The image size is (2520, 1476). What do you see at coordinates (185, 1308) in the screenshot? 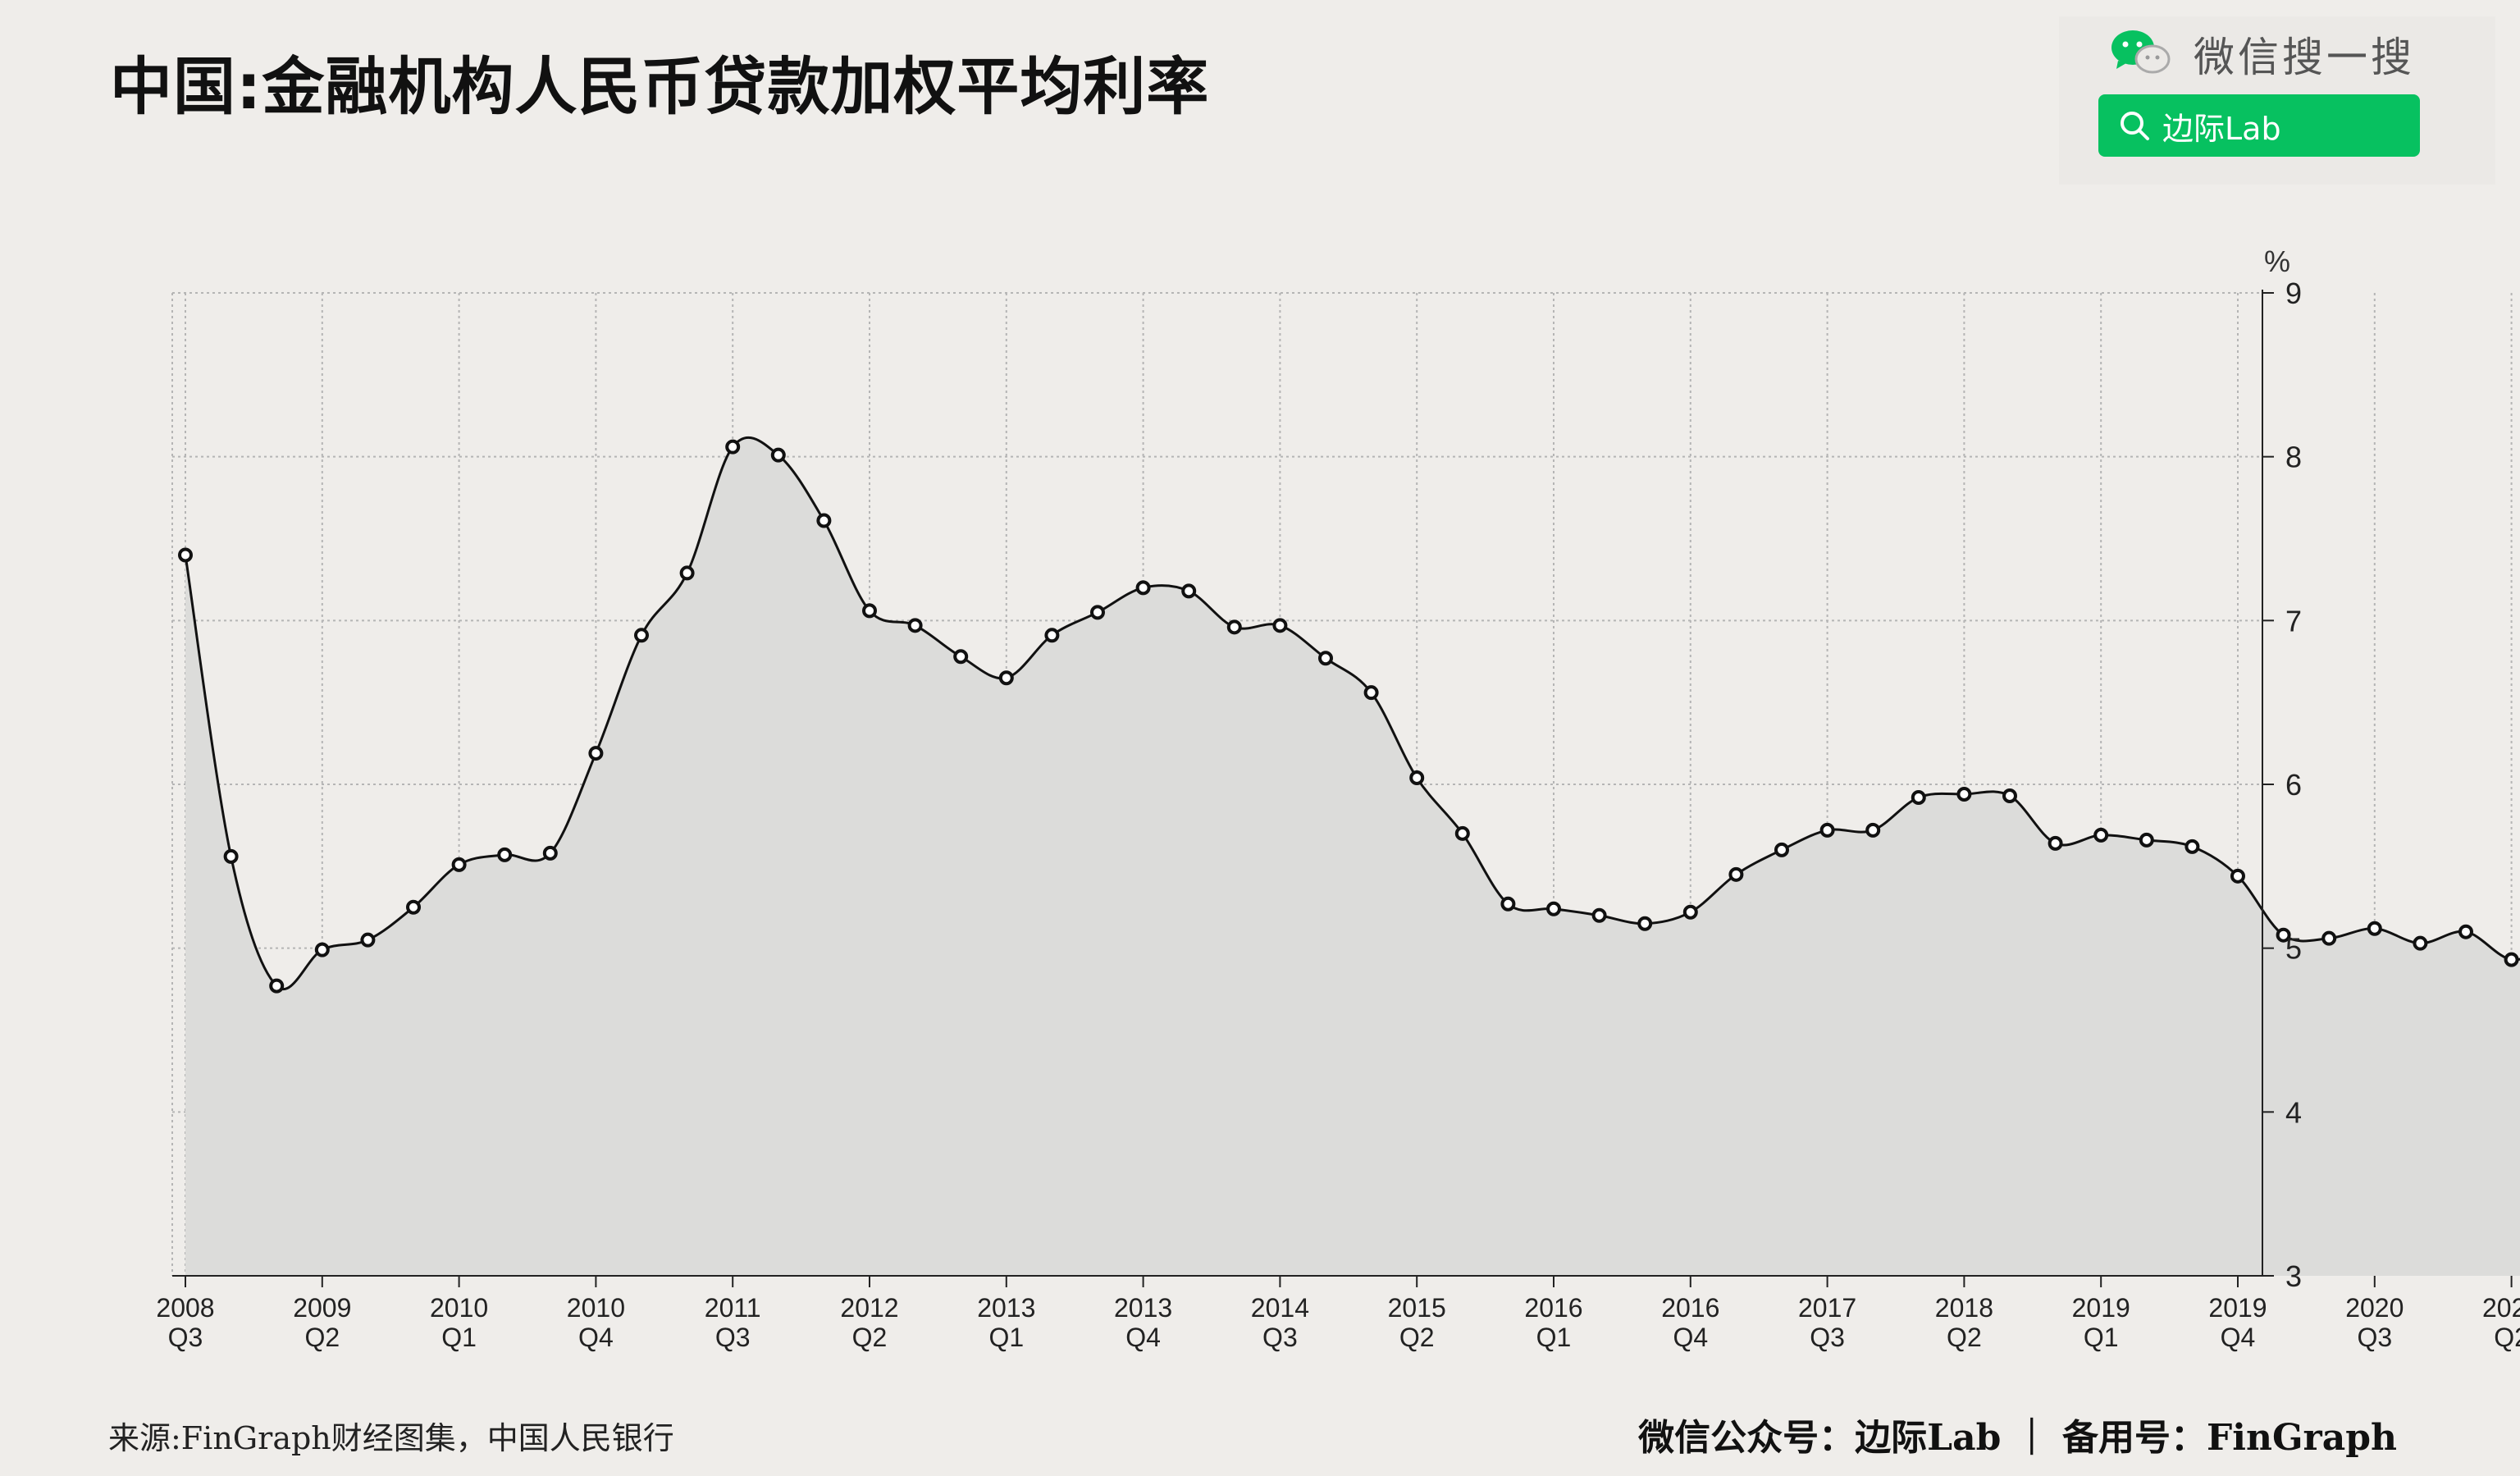
I see `x-tick-label: 2008` at bounding box center [185, 1308].